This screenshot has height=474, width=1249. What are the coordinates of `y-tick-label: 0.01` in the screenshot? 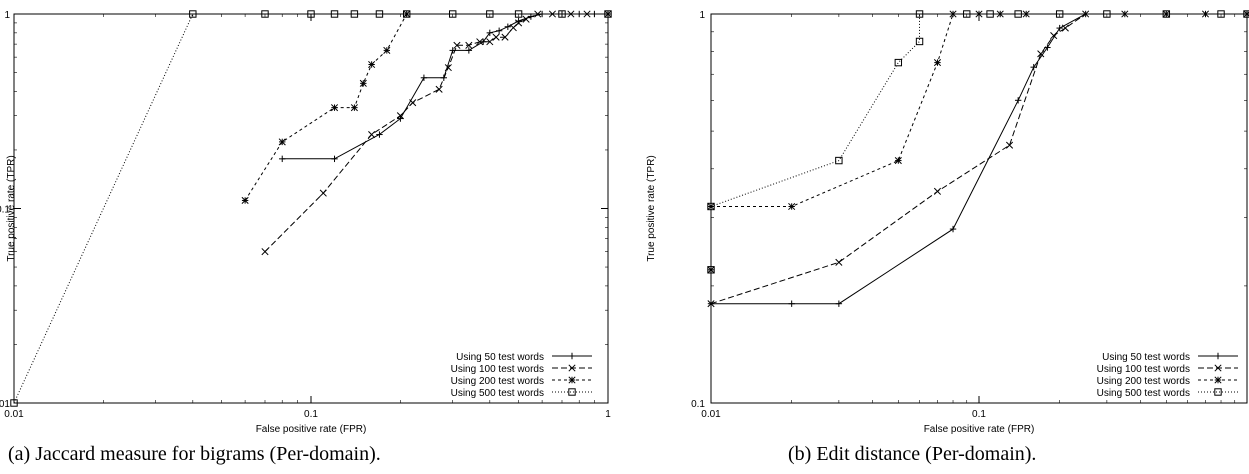 It's located at (5, 404).